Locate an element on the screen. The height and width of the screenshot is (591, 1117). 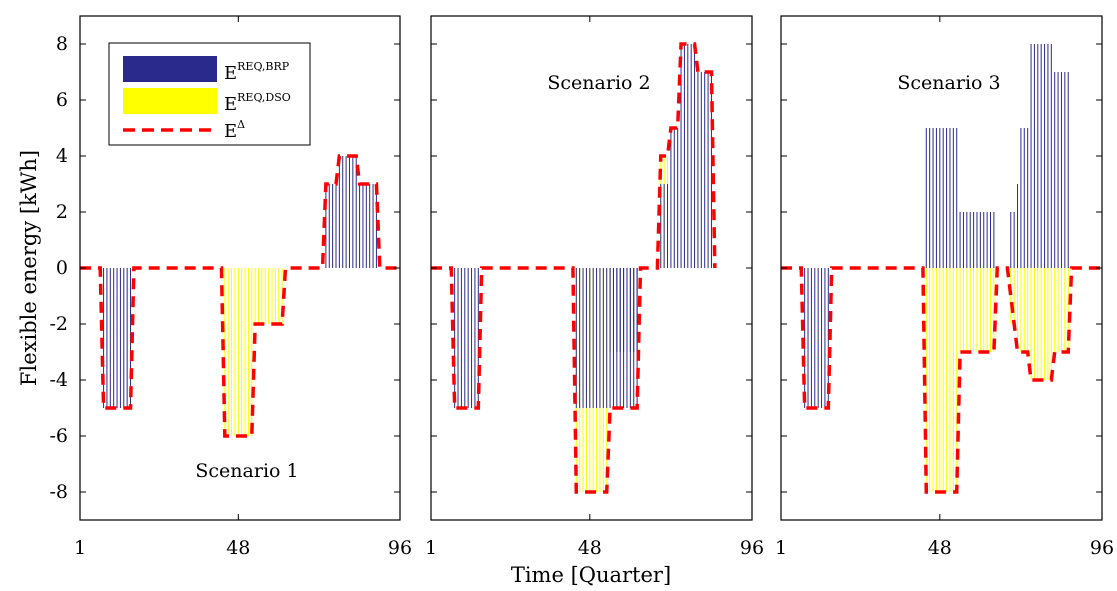
y-tick-label: -6 is located at coordinates (58, 436).